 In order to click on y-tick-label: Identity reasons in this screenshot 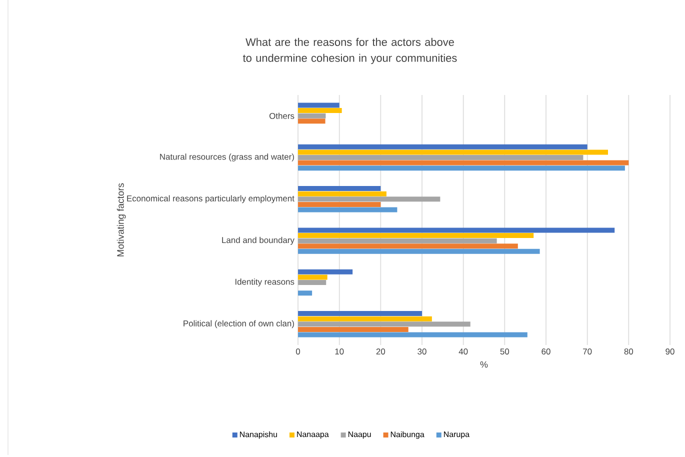, I will do `click(264, 282)`.